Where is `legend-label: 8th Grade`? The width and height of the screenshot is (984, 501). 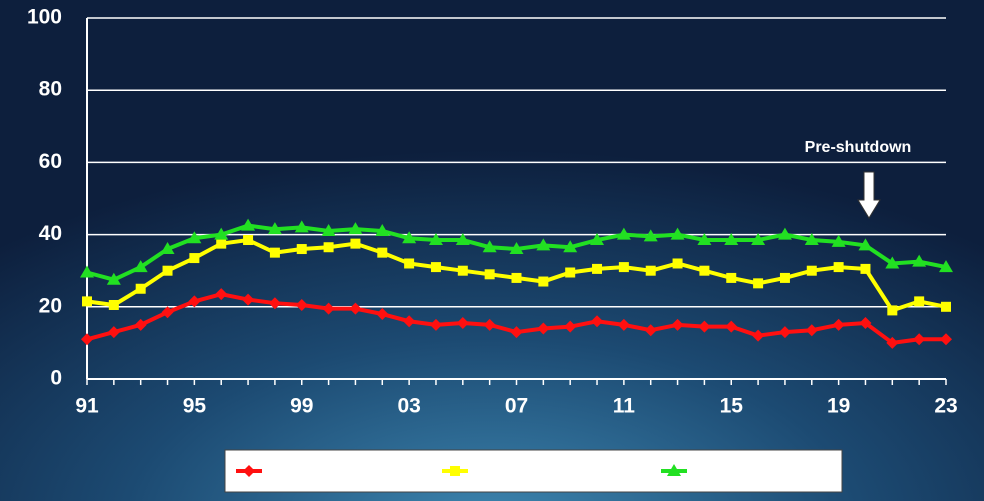 legend-label: 8th Grade is located at coordinates (308, 470).